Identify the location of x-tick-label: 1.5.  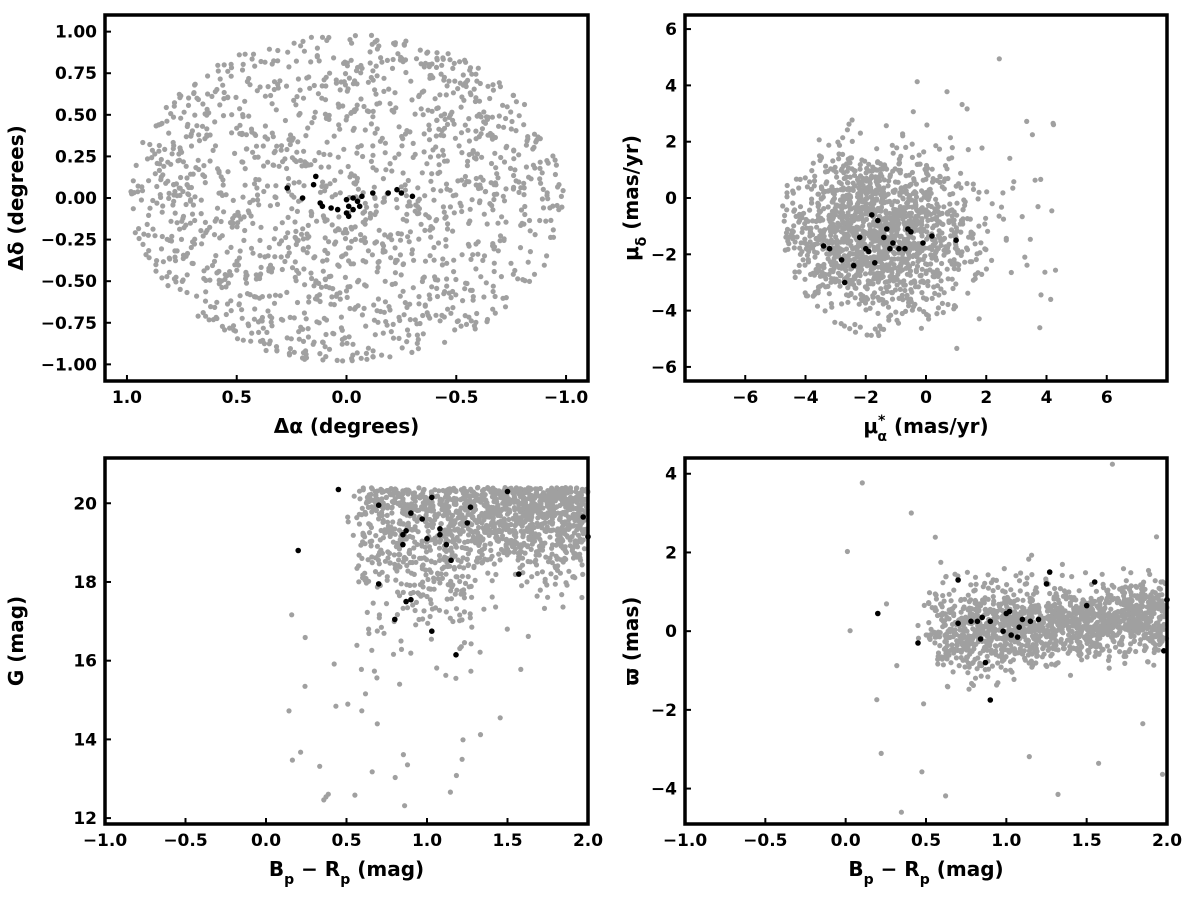
(507, 841).